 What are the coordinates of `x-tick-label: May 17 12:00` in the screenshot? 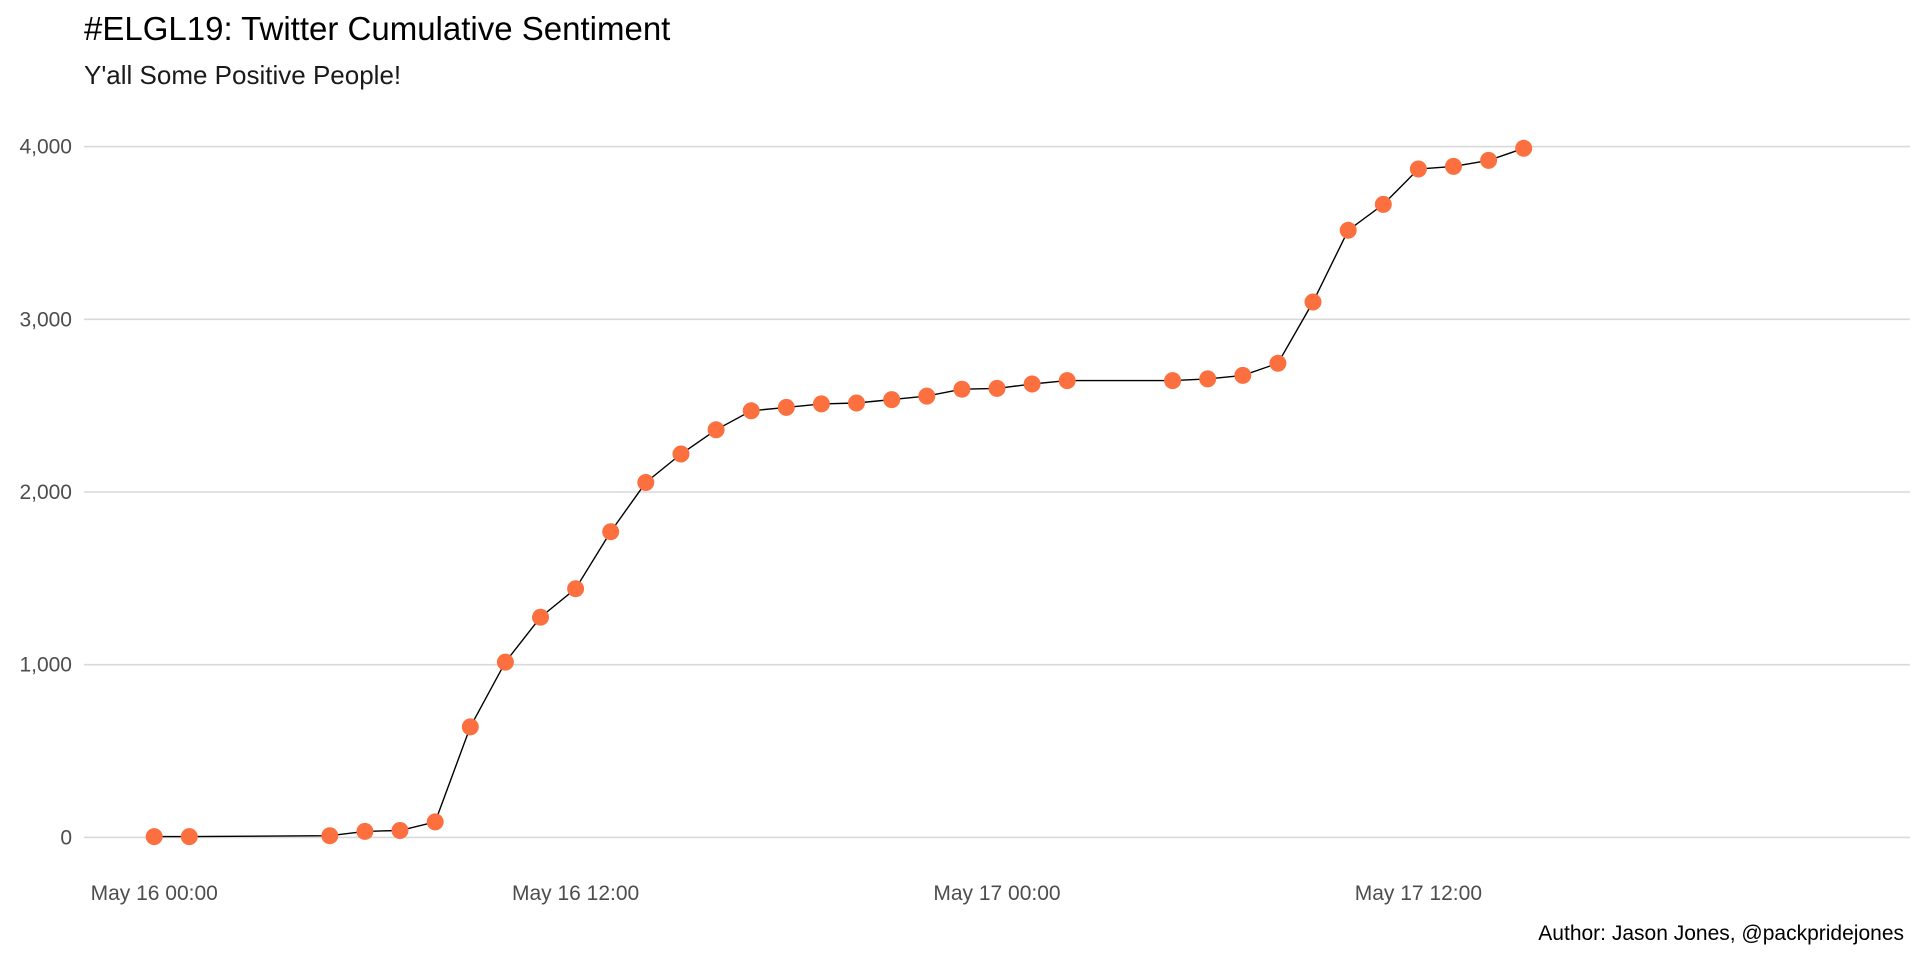 It's located at (1418, 893).